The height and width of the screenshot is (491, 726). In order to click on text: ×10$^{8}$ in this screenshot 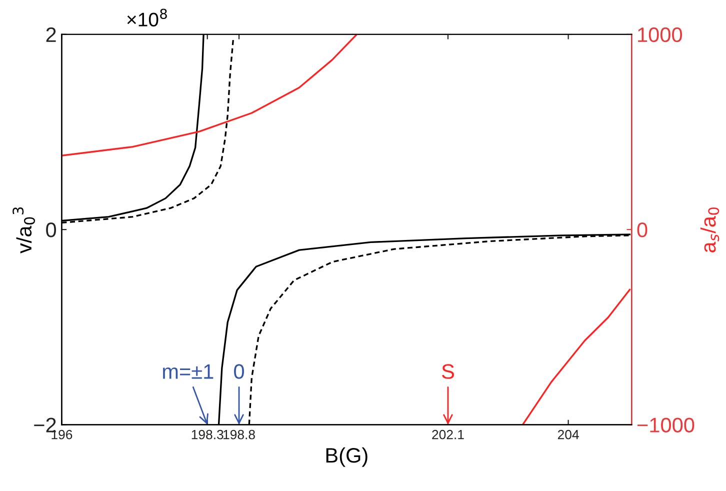, I will do `click(147, 17)`.